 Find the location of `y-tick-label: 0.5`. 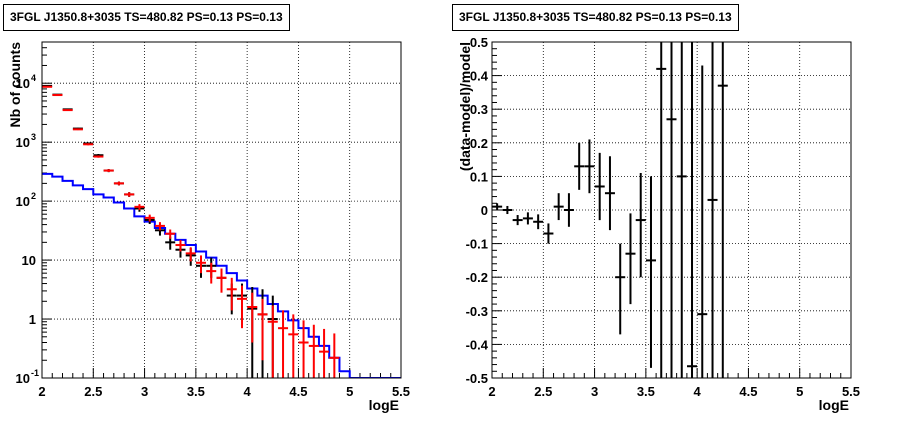

y-tick-label: 0.5 is located at coordinates (479, 42).